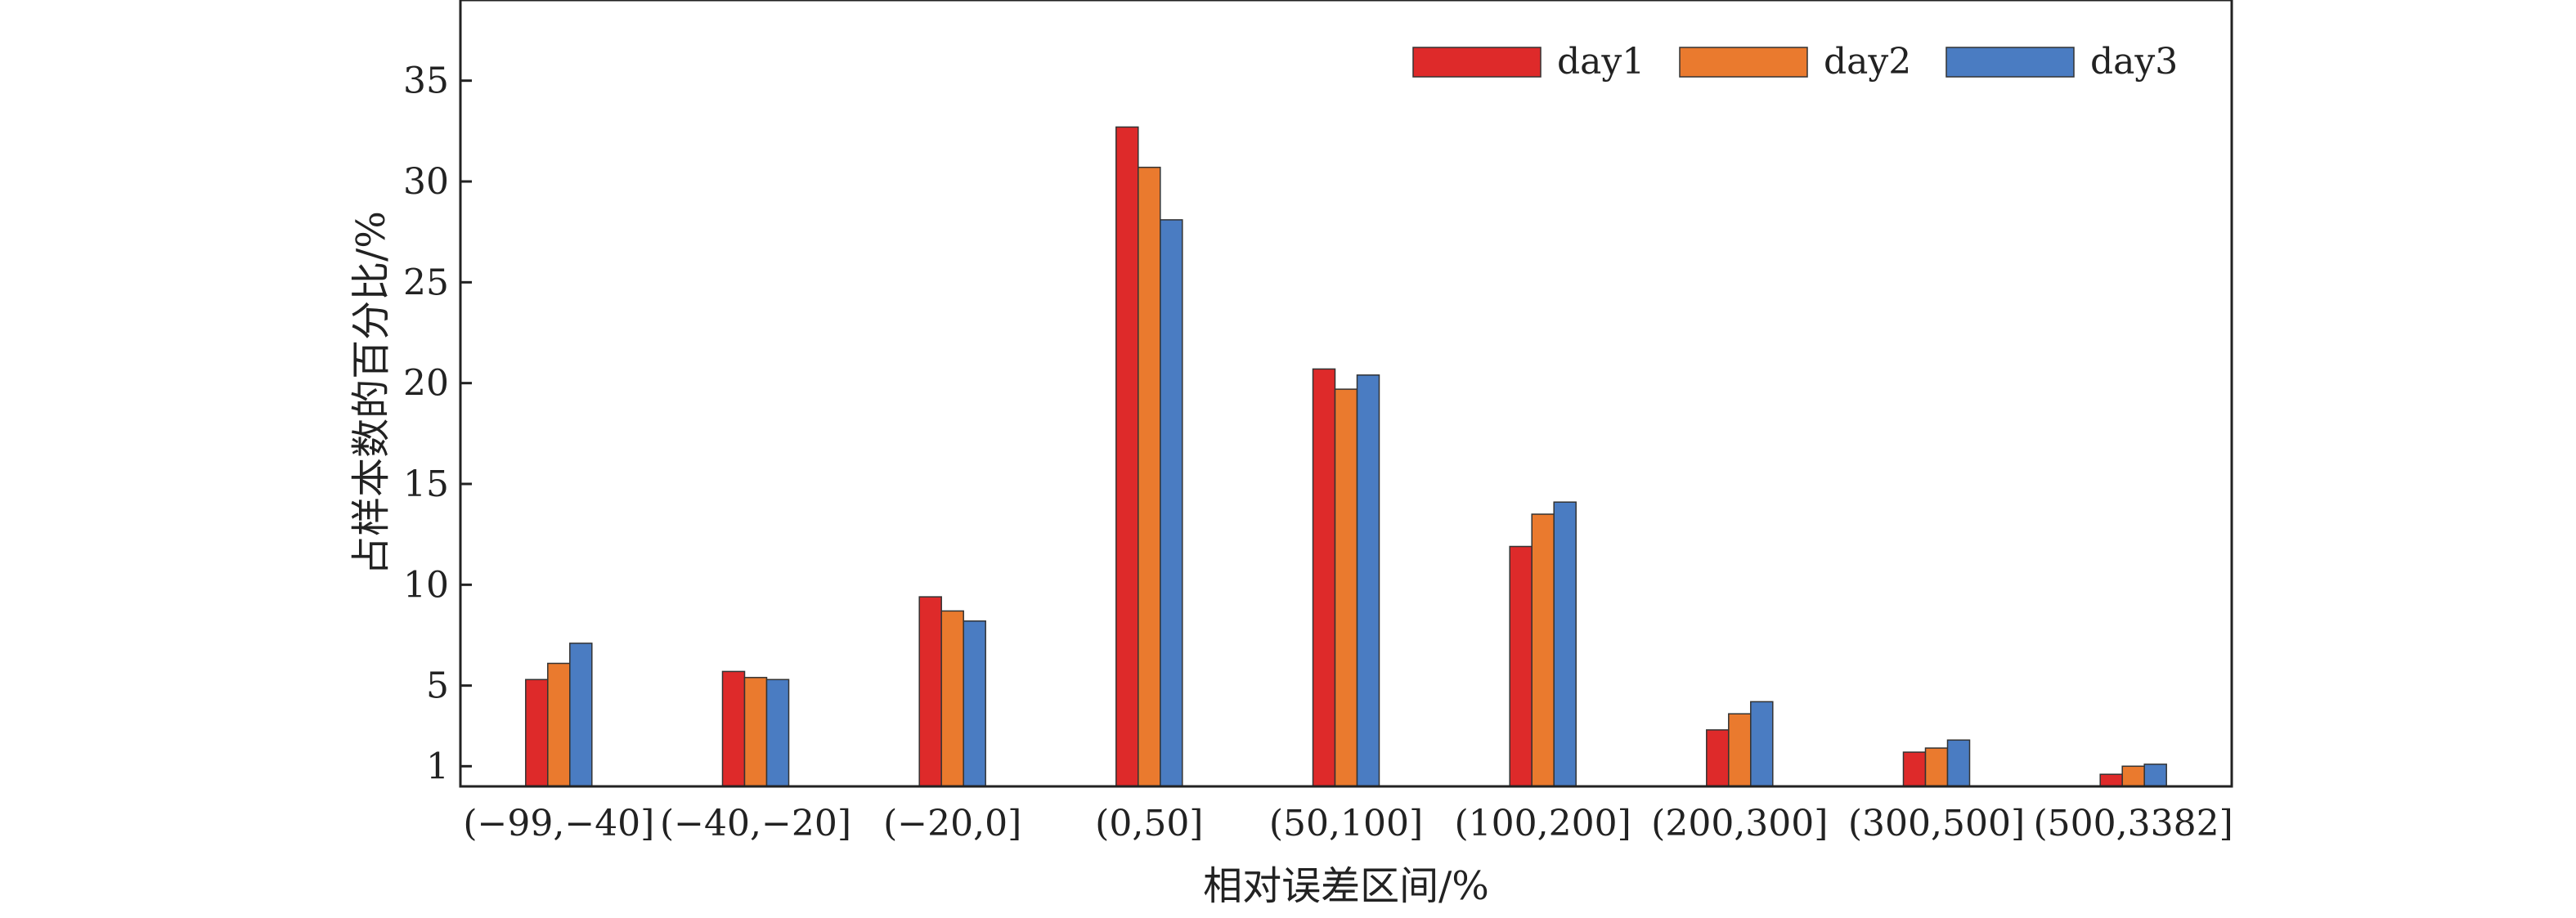 Image resolution: width=2576 pixels, height=918 pixels. What do you see at coordinates (1601, 62) in the screenshot?
I see `legend-label-day1: day1` at bounding box center [1601, 62].